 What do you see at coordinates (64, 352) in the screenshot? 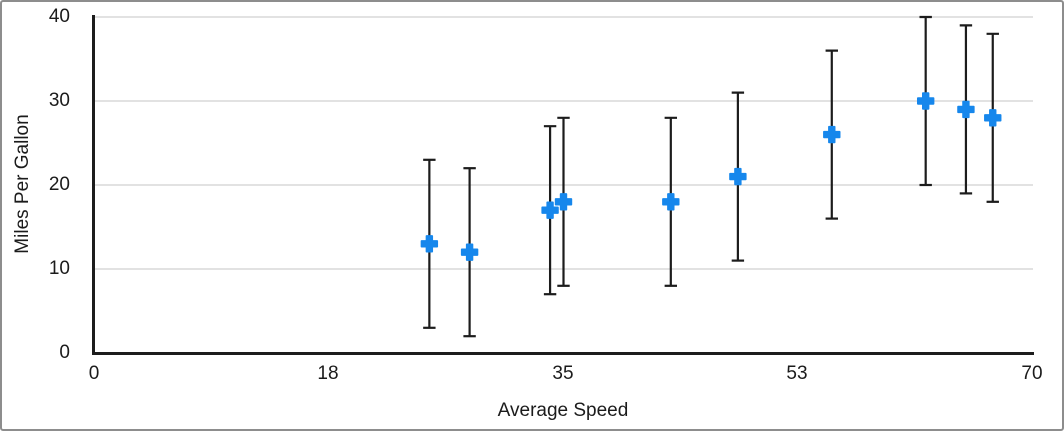
I see `y-tick-label-0: 0` at bounding box center [64, 352].